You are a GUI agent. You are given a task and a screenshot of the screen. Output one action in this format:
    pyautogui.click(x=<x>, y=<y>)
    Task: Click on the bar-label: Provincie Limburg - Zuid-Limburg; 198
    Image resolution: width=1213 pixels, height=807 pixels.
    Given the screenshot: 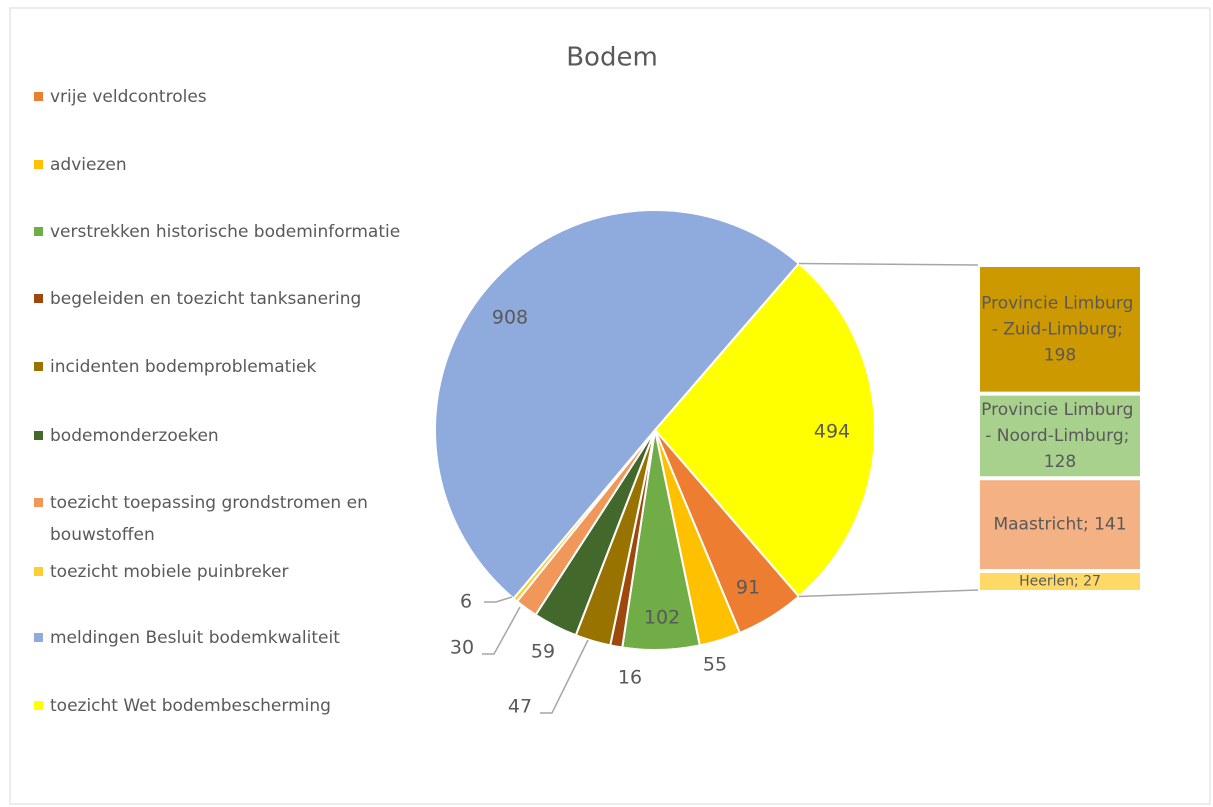 What is the action you would take?
    pyautogui.click(x=1060, y=329)
    